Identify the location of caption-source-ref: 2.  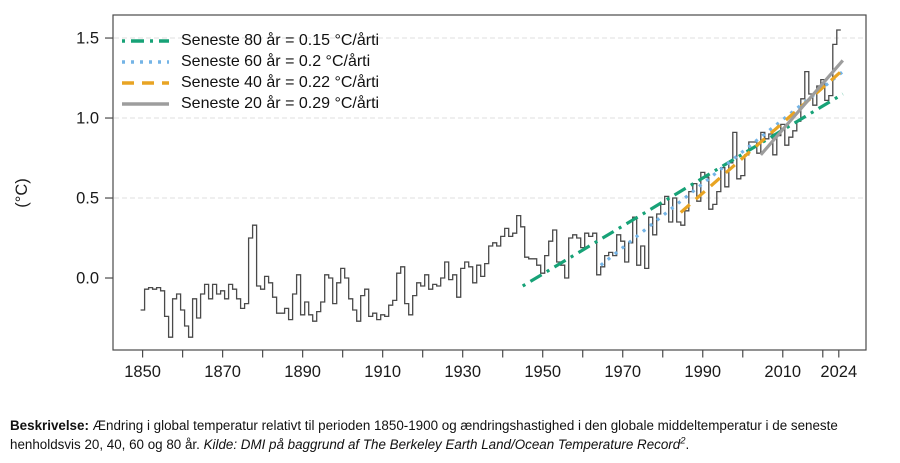
(683, 441).